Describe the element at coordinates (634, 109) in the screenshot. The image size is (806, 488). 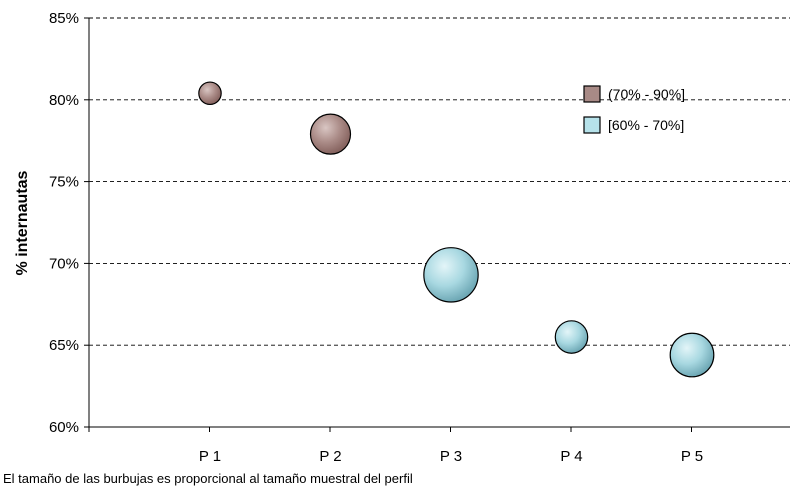
I see `legend: (70% - 90%] [60% - 70%]` at that location.